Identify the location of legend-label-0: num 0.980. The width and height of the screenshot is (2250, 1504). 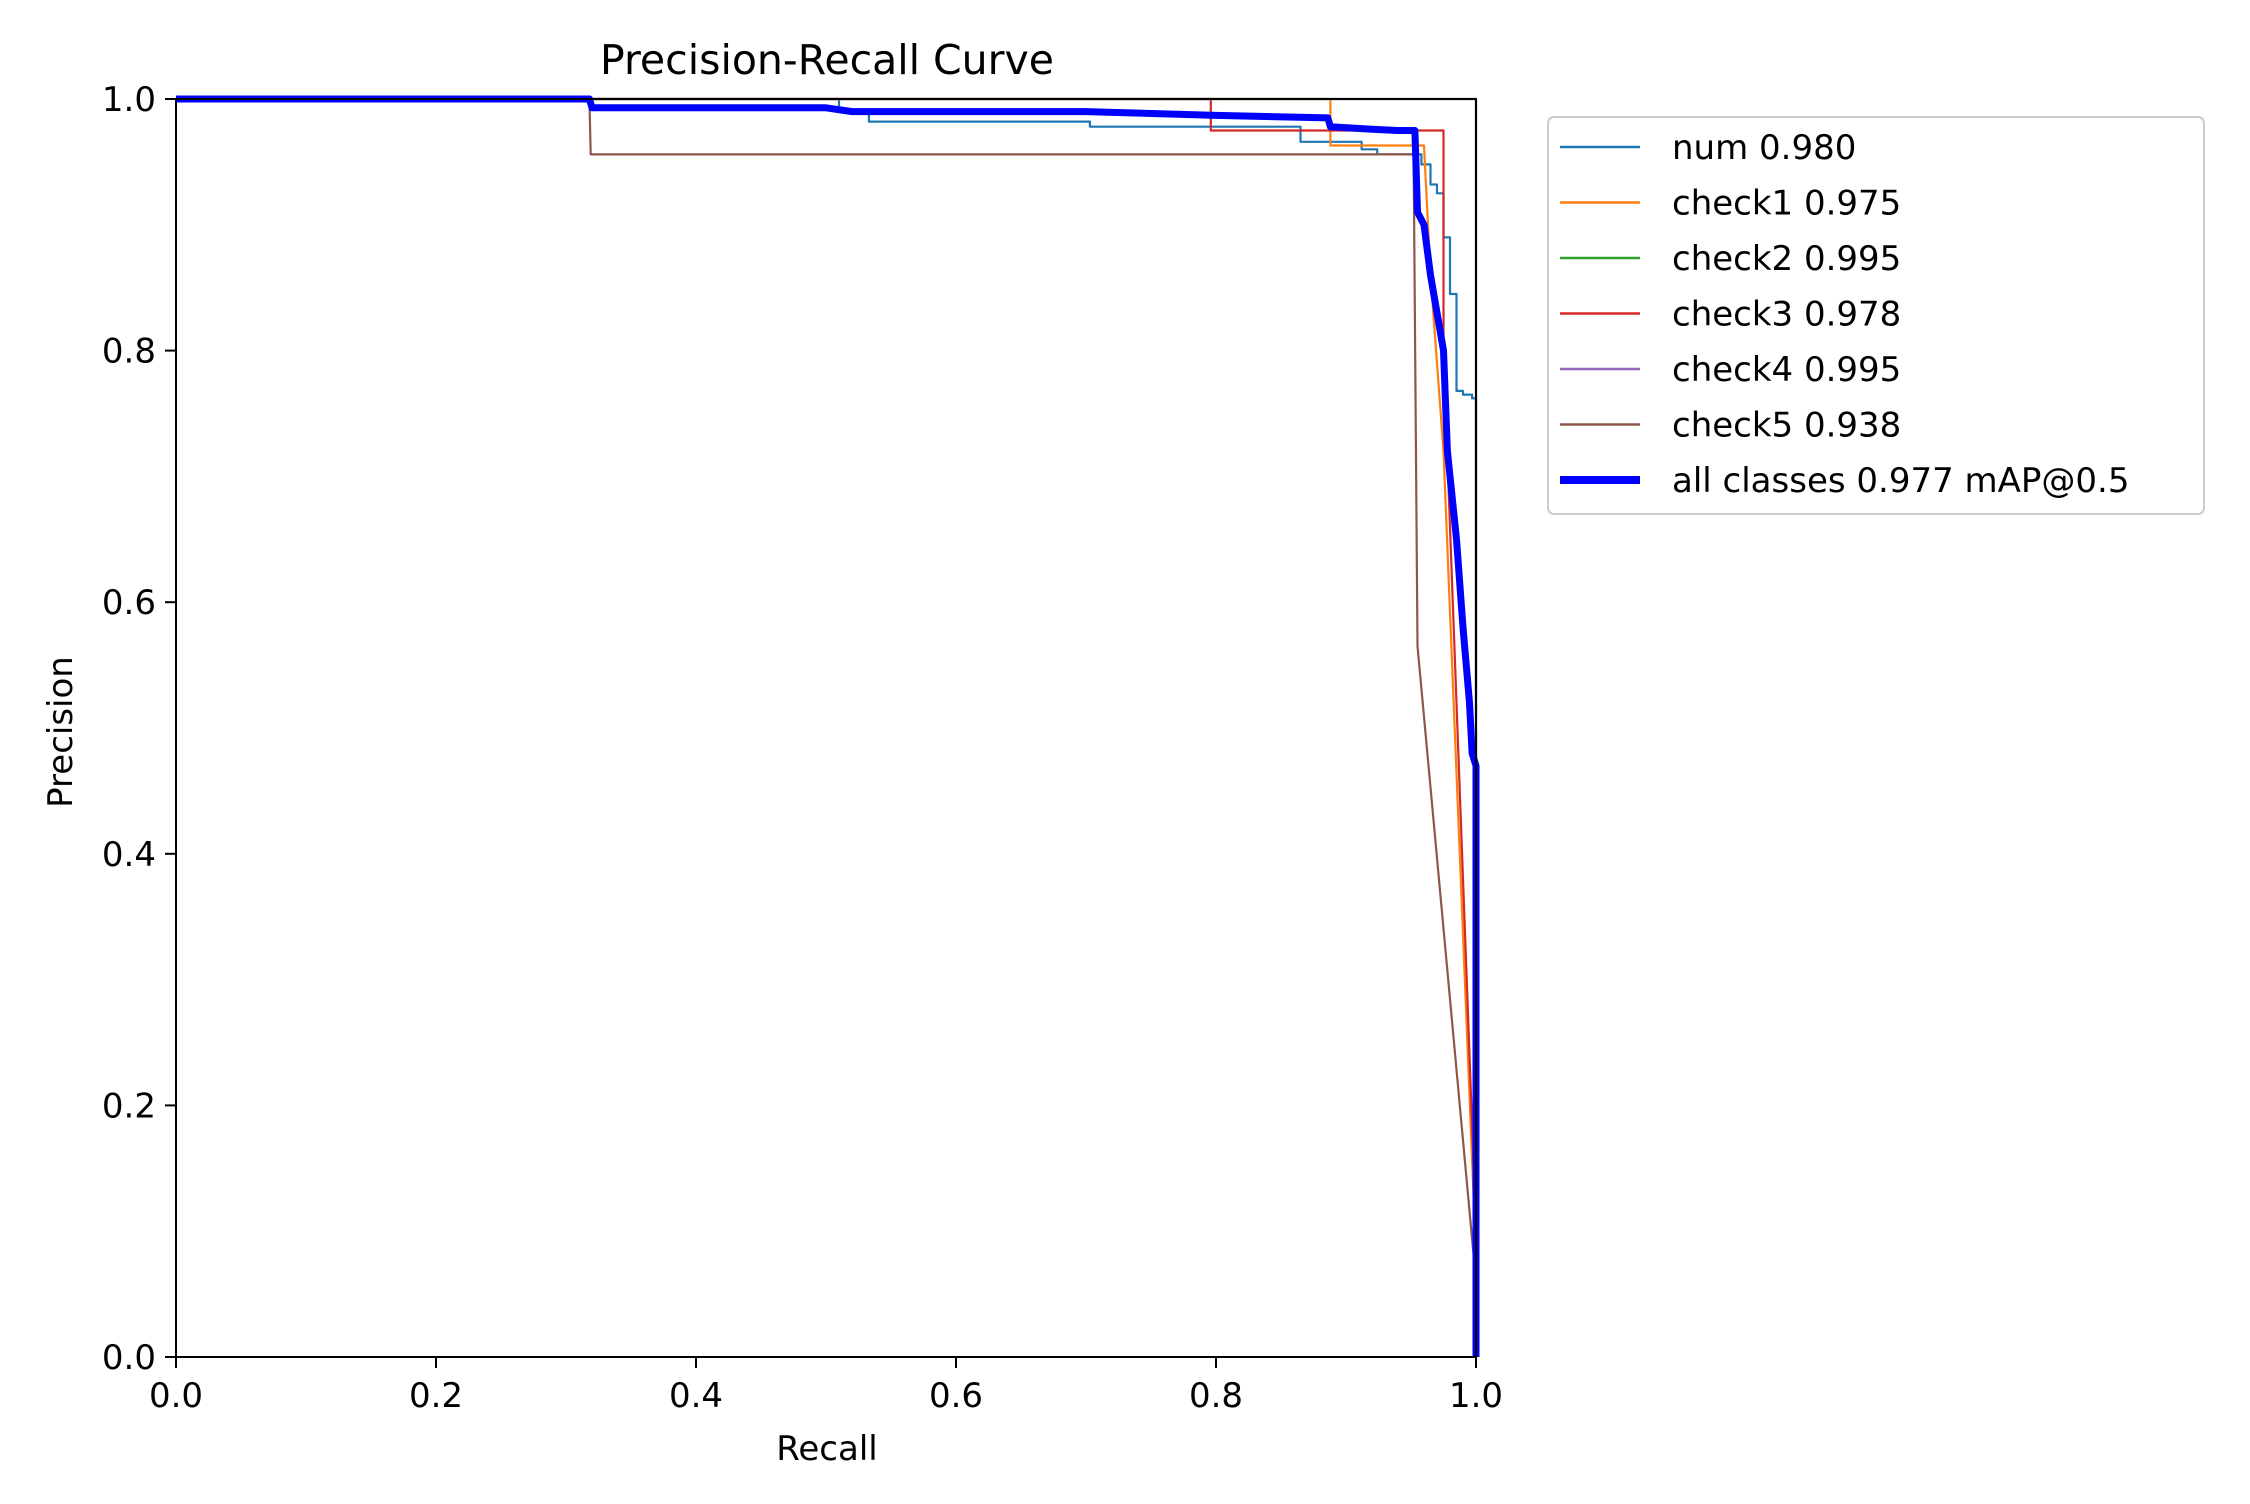
(1764, 148).